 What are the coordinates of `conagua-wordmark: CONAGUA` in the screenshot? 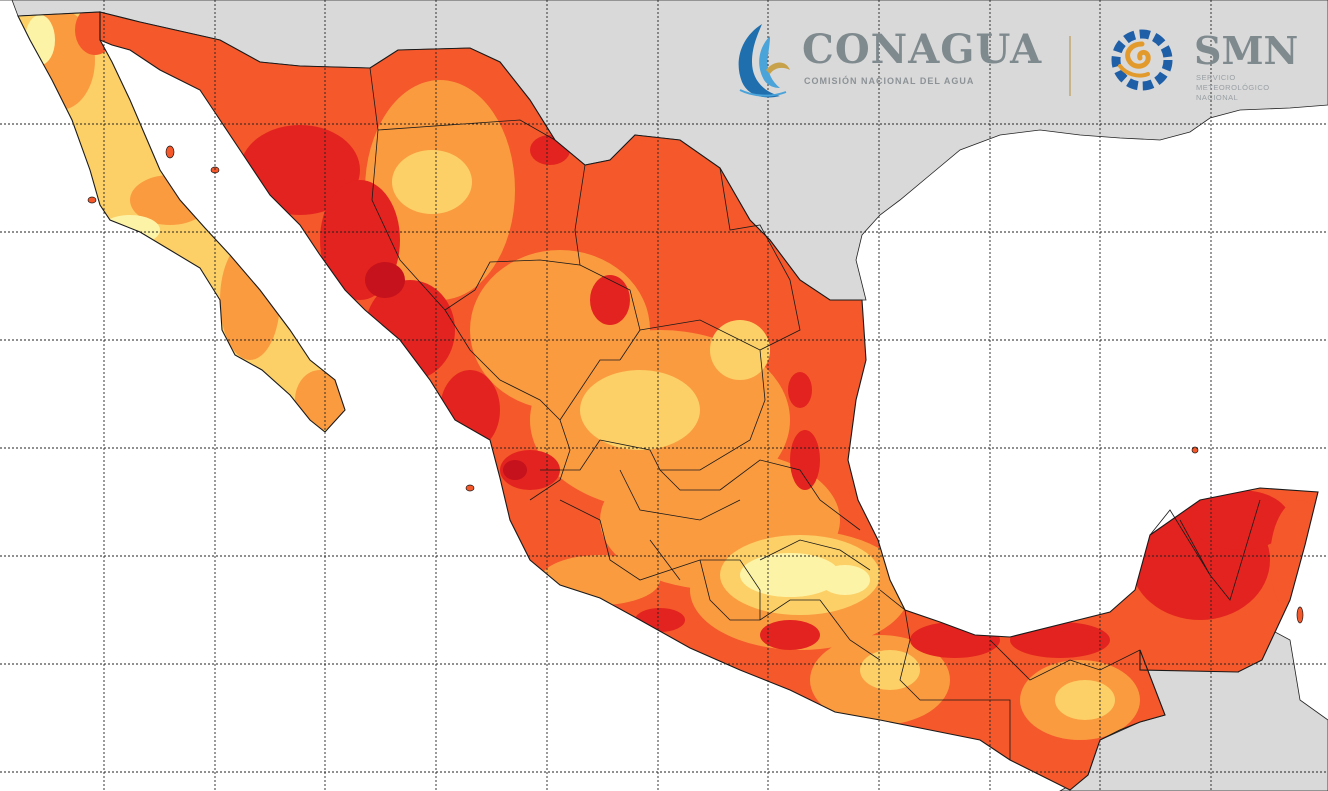 It's located at (922, 49).